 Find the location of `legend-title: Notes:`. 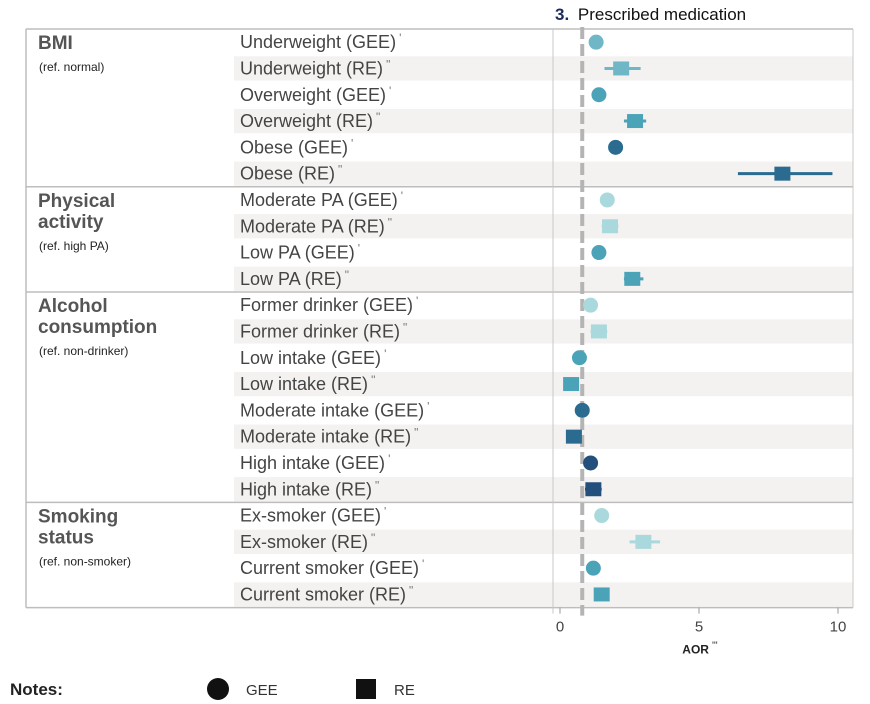

legend-title: Notes: is located at coordinates (36, 689).